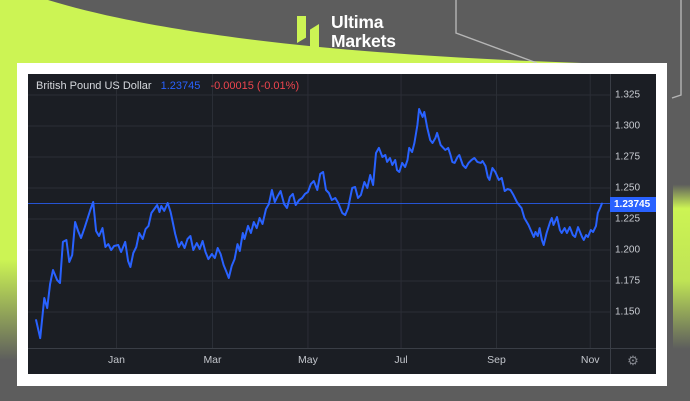  What do you see at coordinates (628, 188) in the screenshot?
I see `price-tick-label: 1.250` at bounding box center [628, 188].